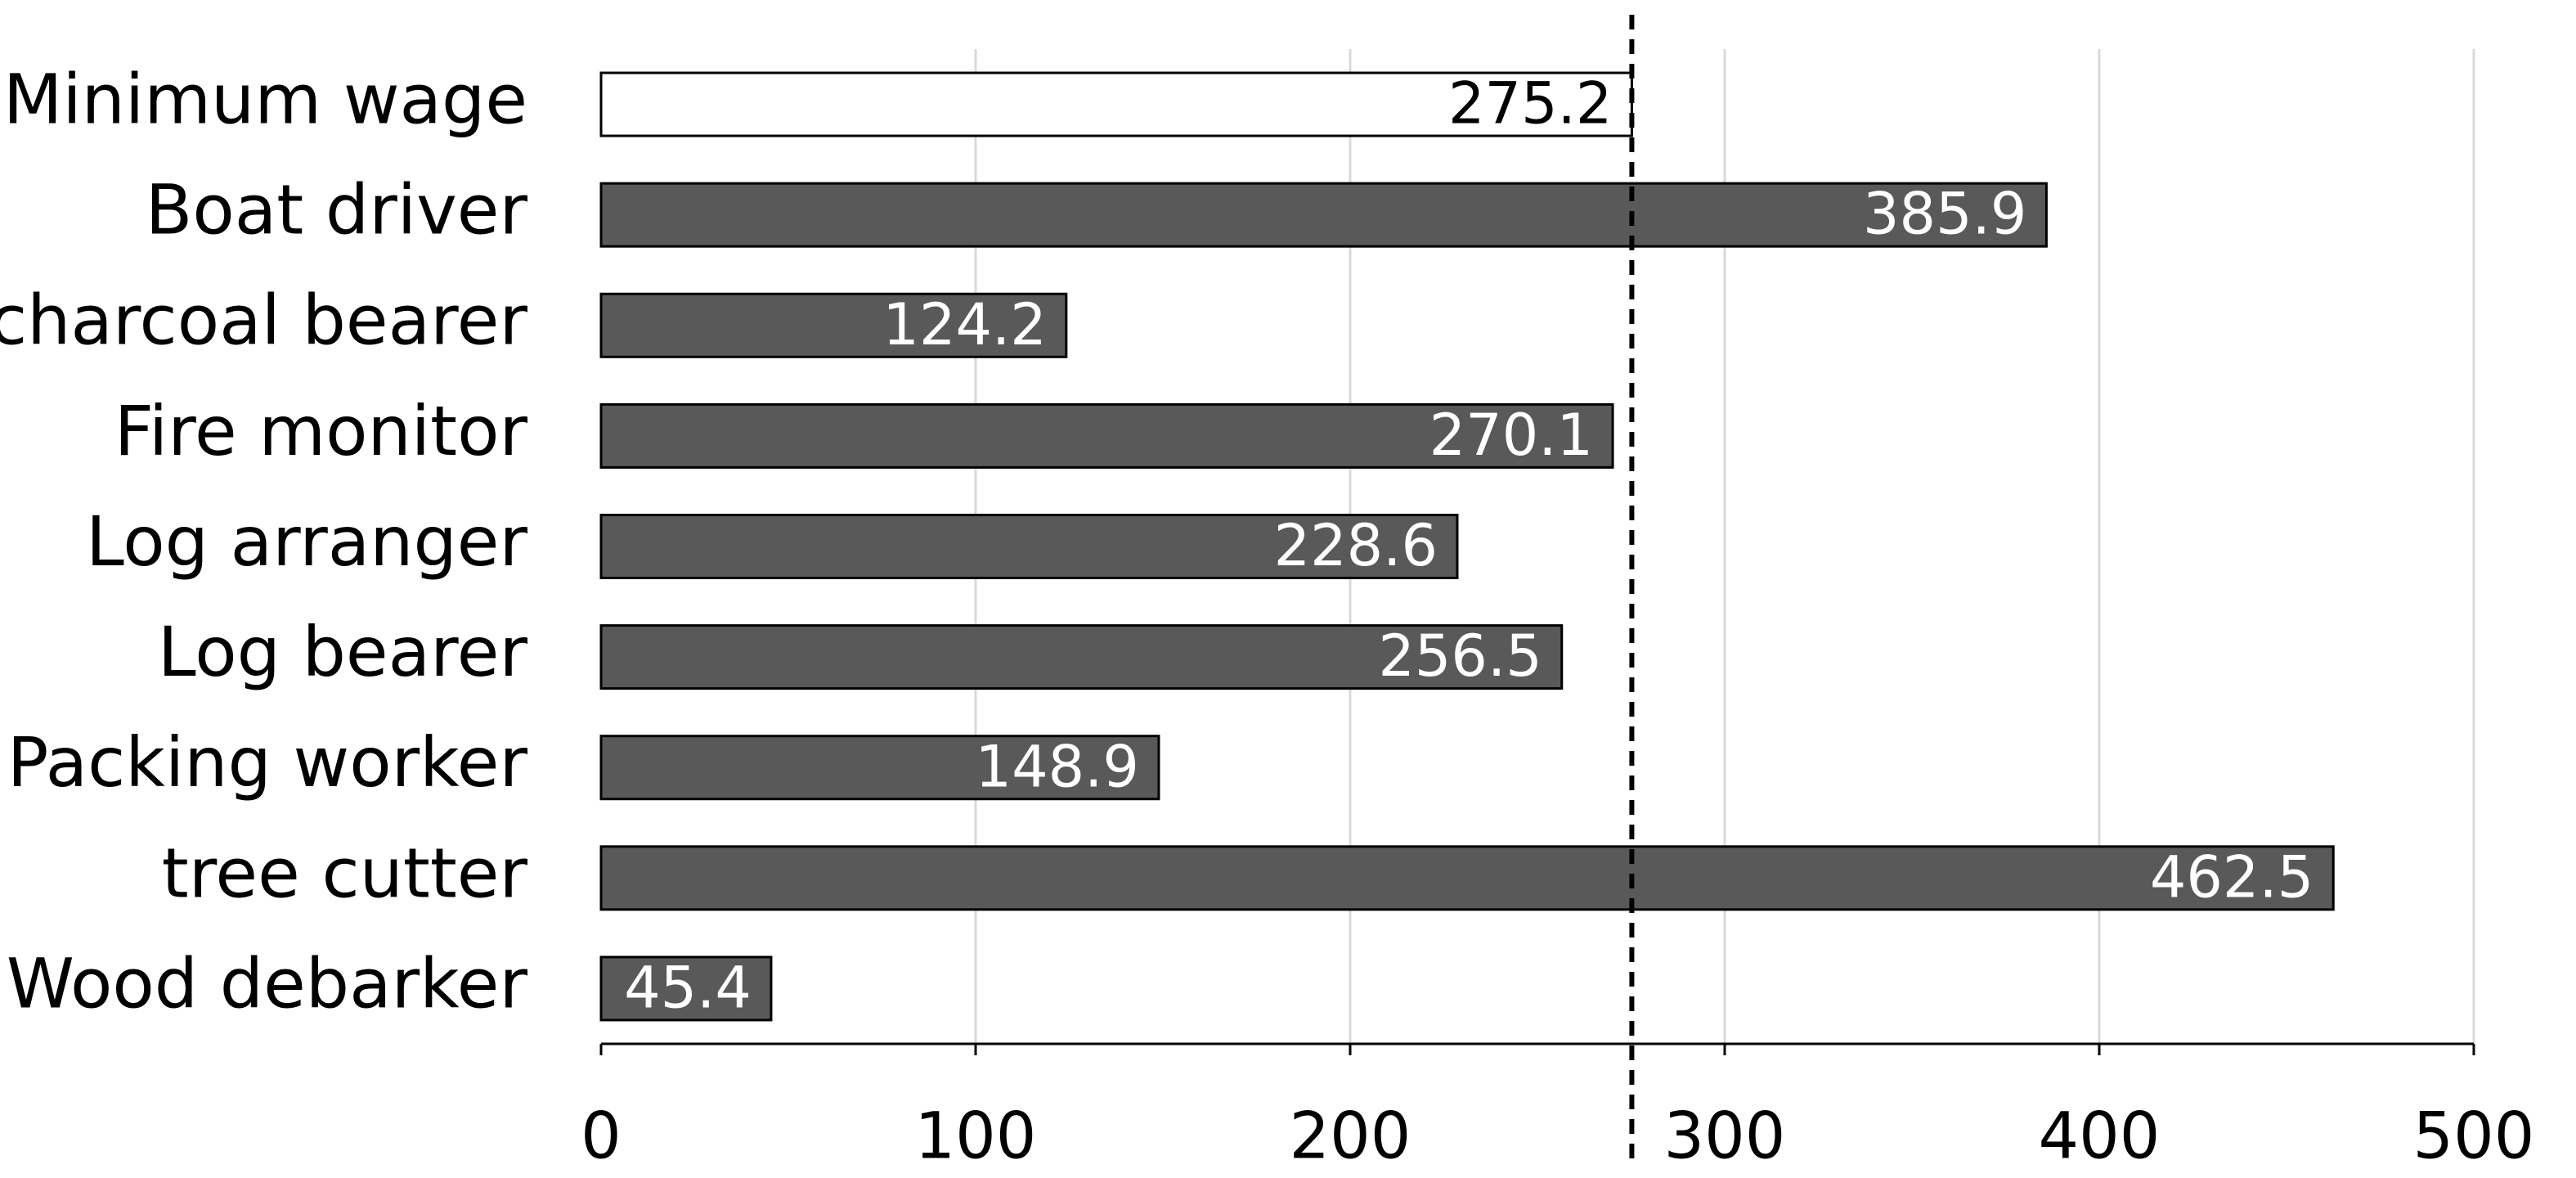  What do you see at coordinates (267, 983) in the screenshot?
I see `y-tick-label: Wood debarker` at bounding box center [267, 983].